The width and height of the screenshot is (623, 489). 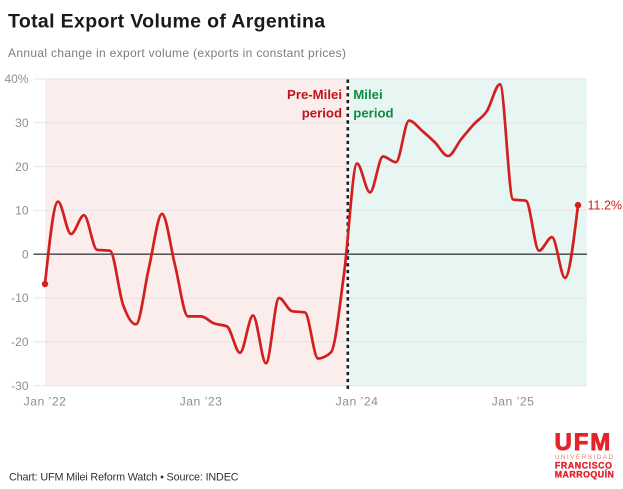 I want to click on svg-text: Jan ’25, so click(x=513, y=402).